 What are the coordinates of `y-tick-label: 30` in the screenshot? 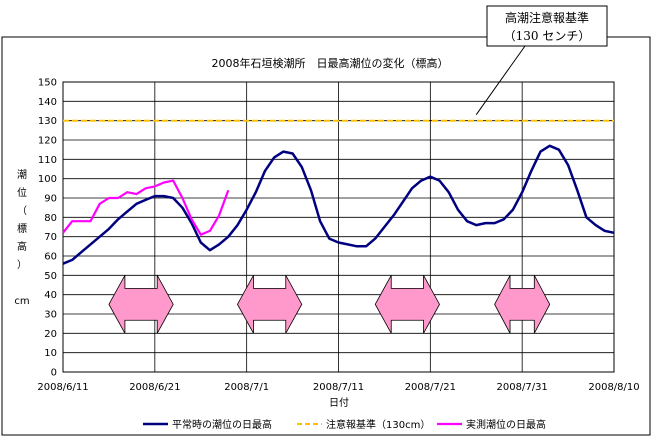 It's located at (50, 315).